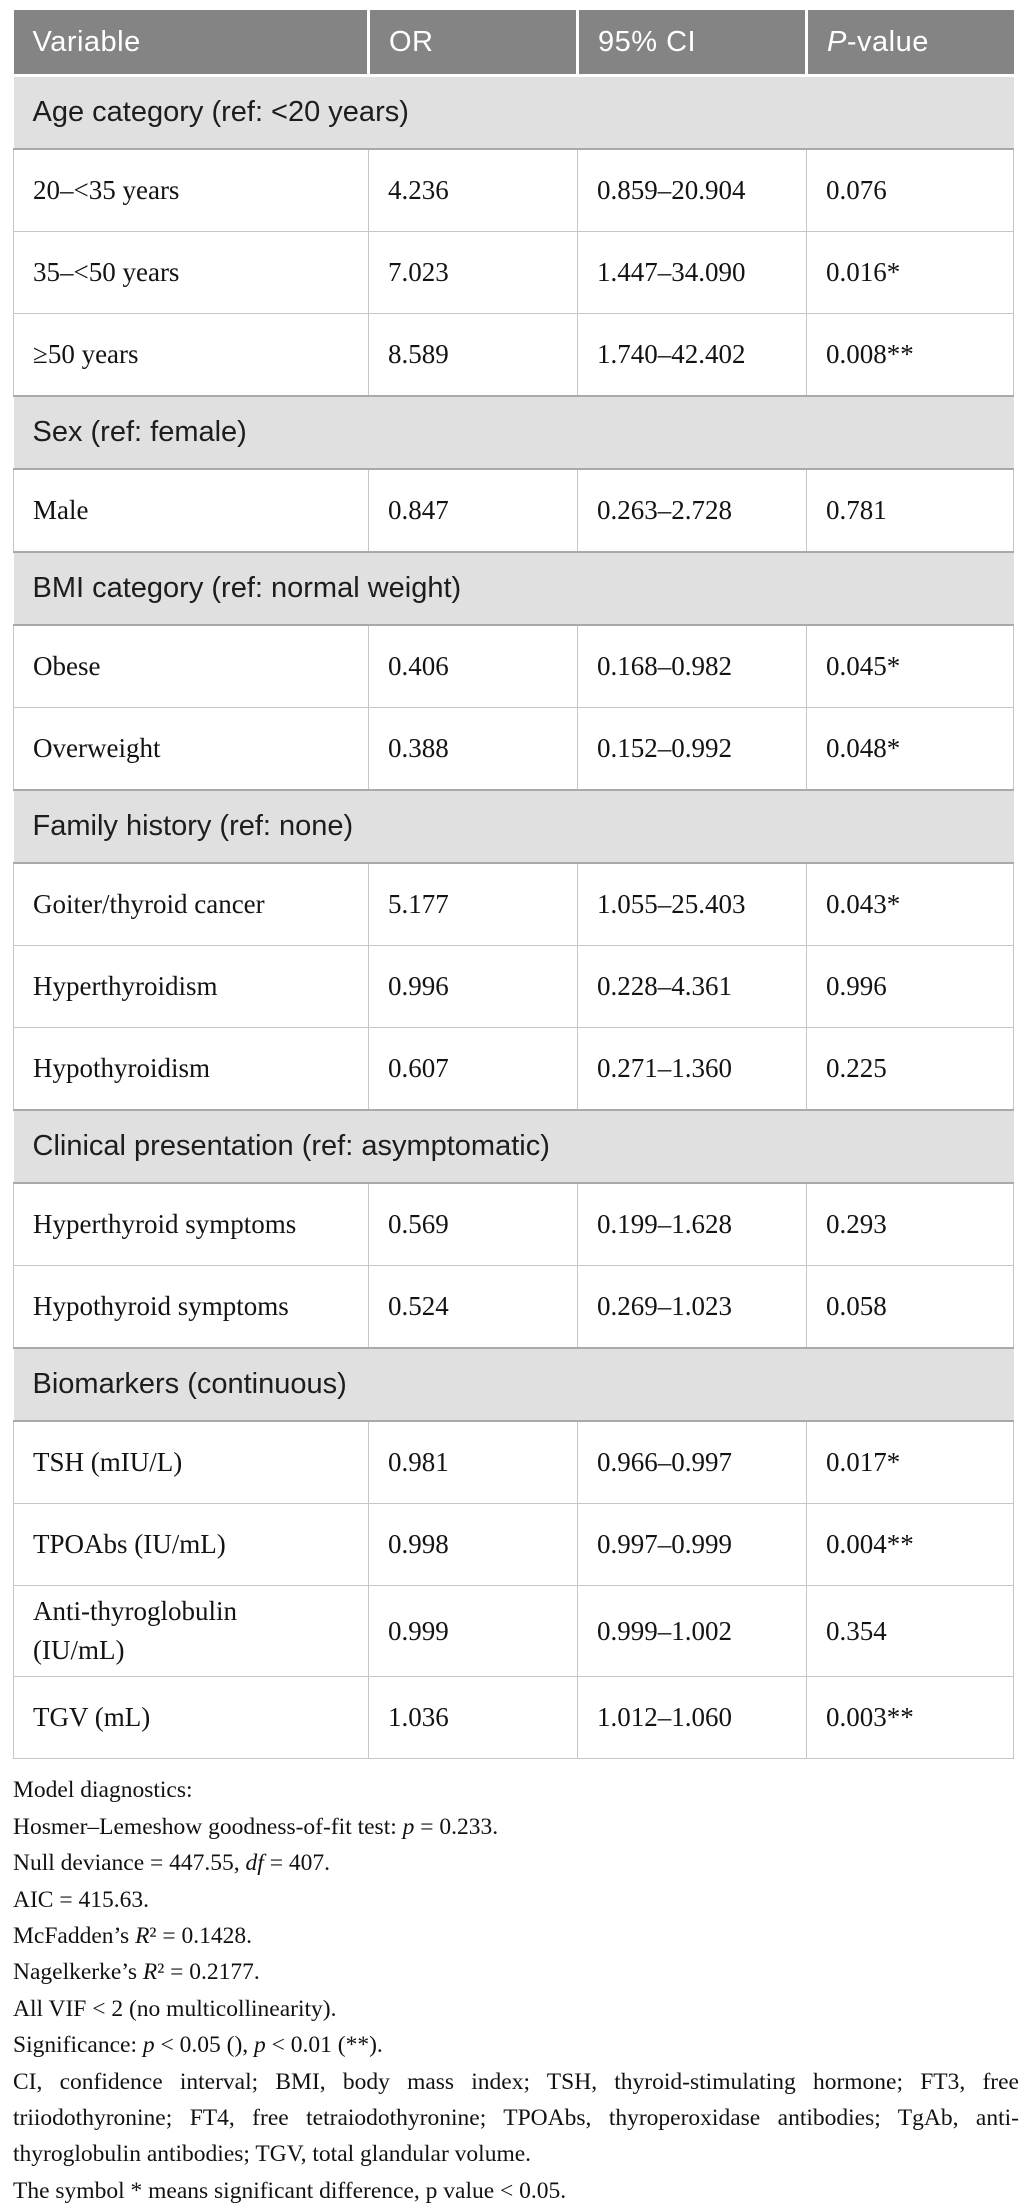 The width and height of the screenshot is (1026, 2209). Describe the element at coordinates (910, 904) in the screenshot. I see `p-value-cell: 0.043*` at that location.